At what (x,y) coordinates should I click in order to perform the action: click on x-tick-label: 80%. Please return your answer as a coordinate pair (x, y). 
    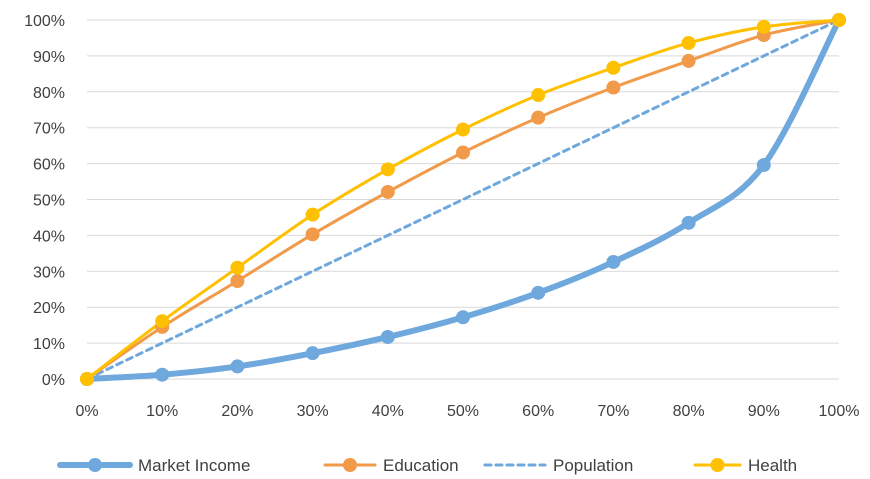
    Looking at the image, I should click on (689, 411).